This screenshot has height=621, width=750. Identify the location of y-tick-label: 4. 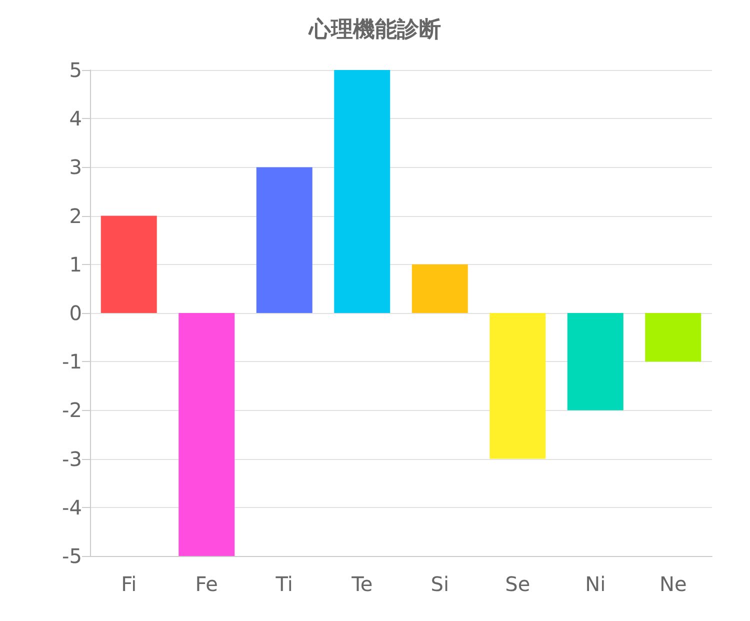
(75, 118).